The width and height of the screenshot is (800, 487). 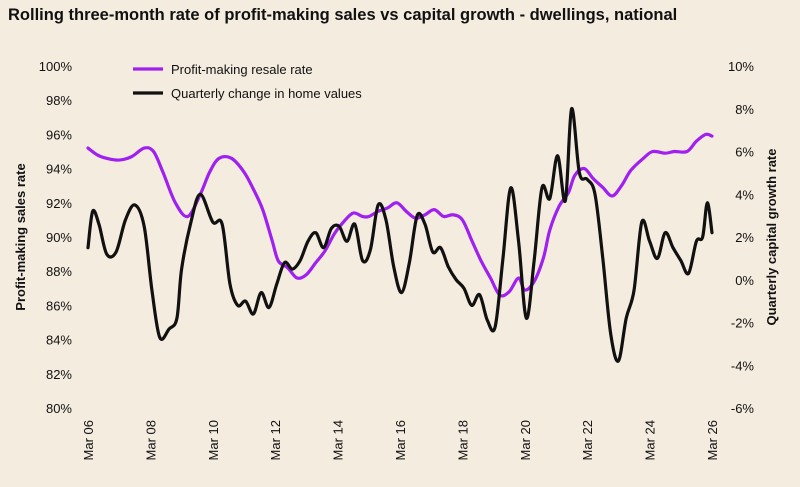 What do you see at coordinates (743, 365) in the screenshot?
I see `right-tick-label: -4%` at bounding box center [743, 365].